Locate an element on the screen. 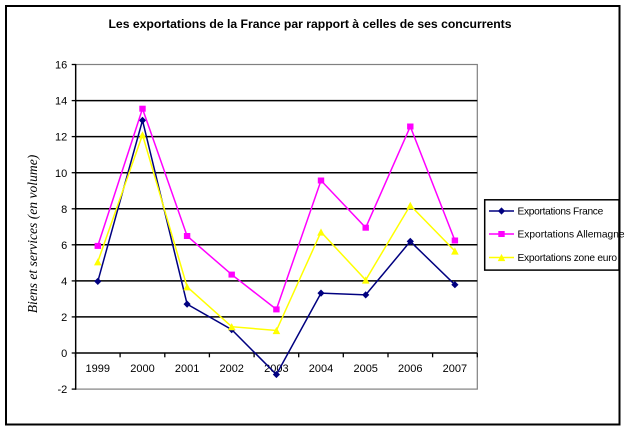 The image size is (625, 429). svg-text: 2002 is located at coordinates (231, 369).